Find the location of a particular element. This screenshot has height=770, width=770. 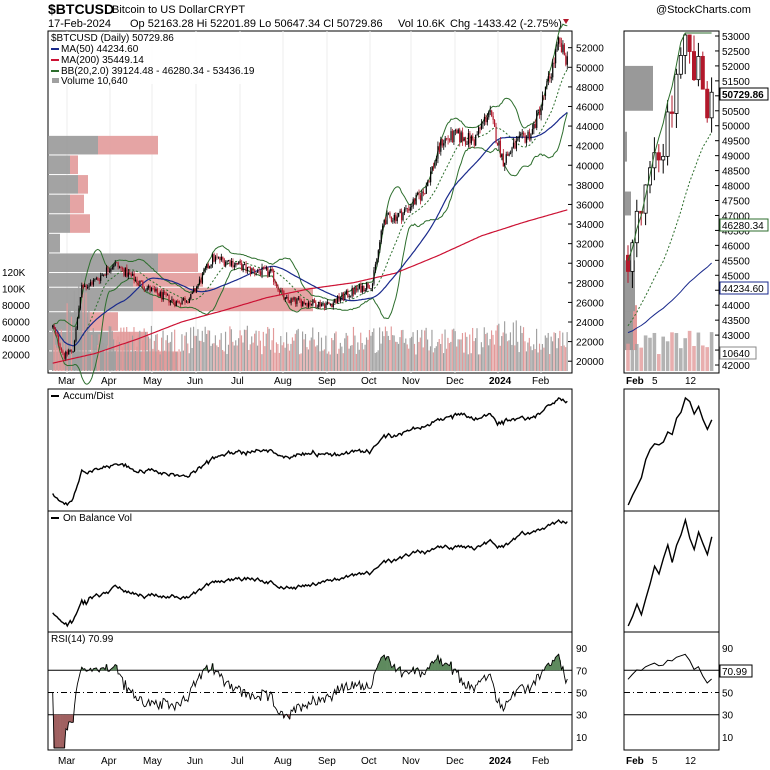

zoom-accum-dist-line is located at coordinates (670, 451).